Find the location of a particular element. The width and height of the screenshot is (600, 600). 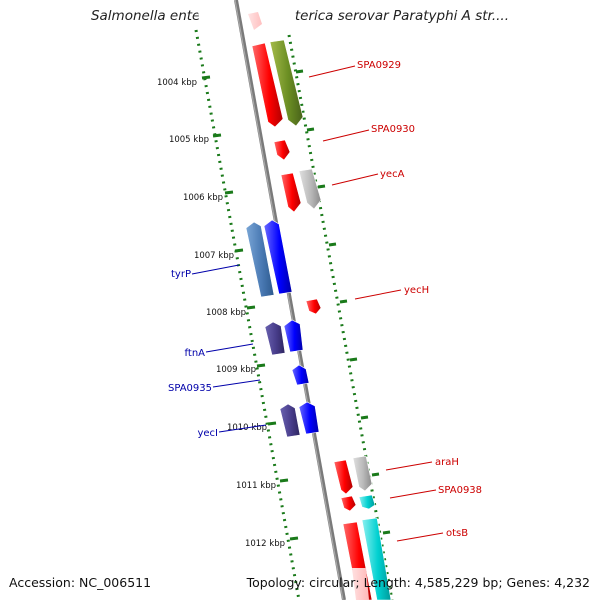

gene-feature-partial is located at coordinates (255, 21).